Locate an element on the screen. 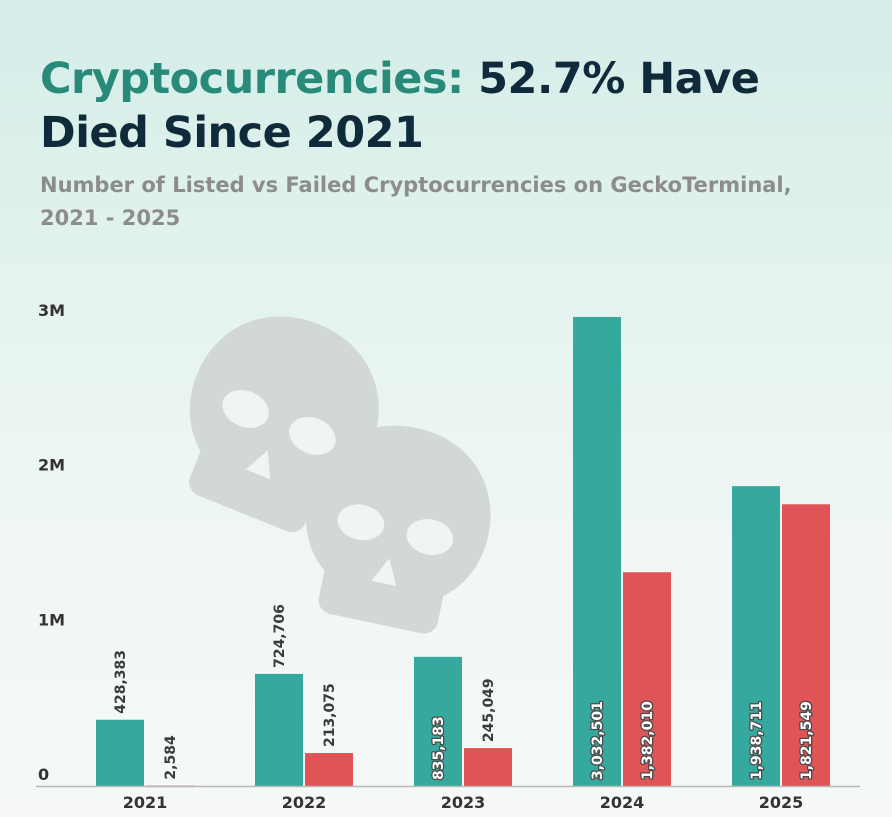  bar-failed-2022 is located at coordinates (329, 769).